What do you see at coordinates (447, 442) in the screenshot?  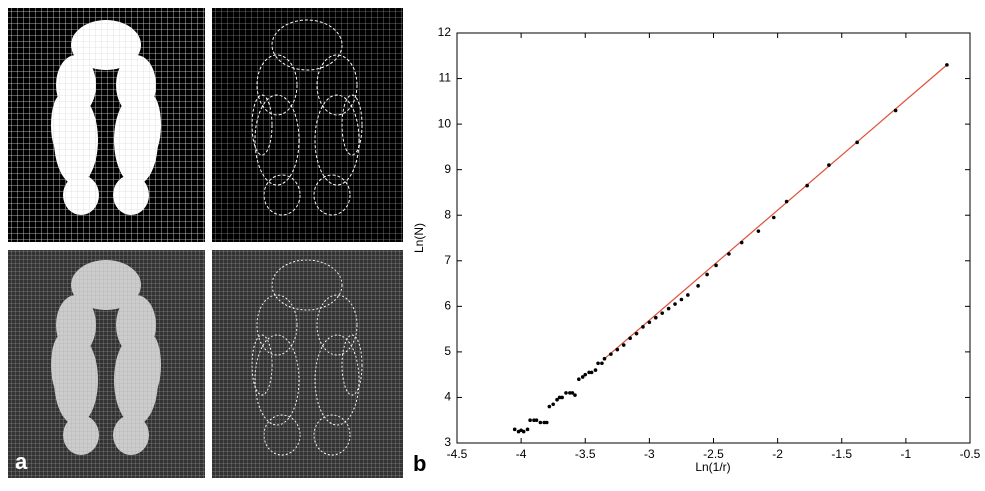 I see `y-tick-label: 3` at bounding box center [447, 442].